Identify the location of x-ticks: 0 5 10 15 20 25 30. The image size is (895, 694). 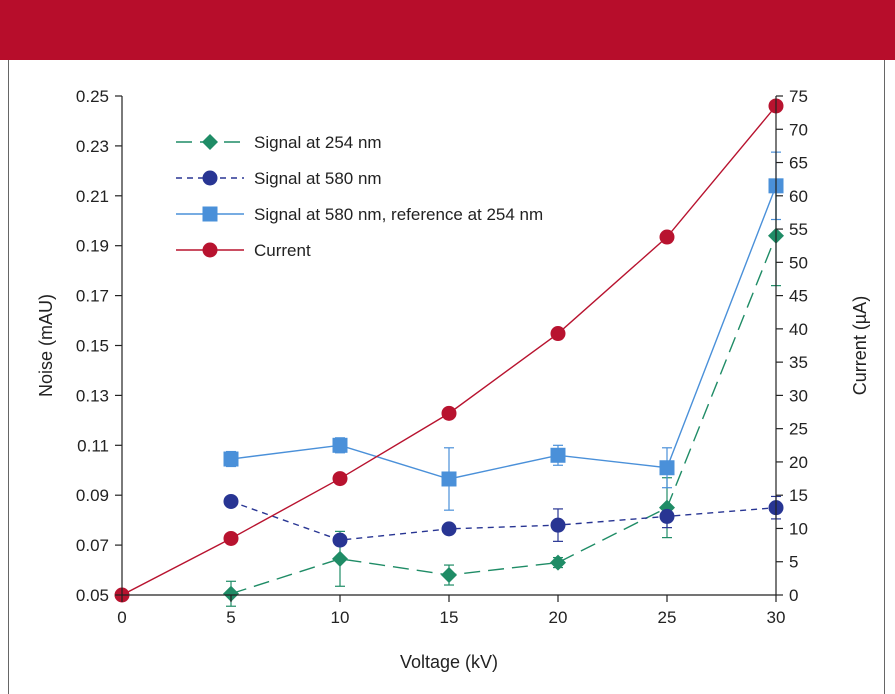
(451, 611).